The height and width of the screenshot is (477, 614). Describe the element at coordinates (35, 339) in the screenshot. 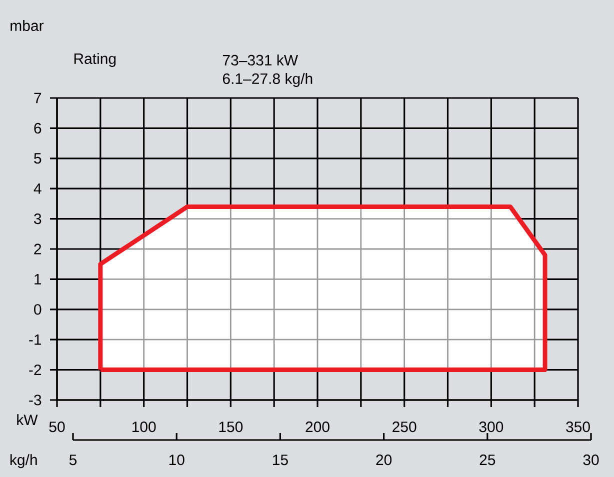

I see `y-tick-label: -1` at that location.